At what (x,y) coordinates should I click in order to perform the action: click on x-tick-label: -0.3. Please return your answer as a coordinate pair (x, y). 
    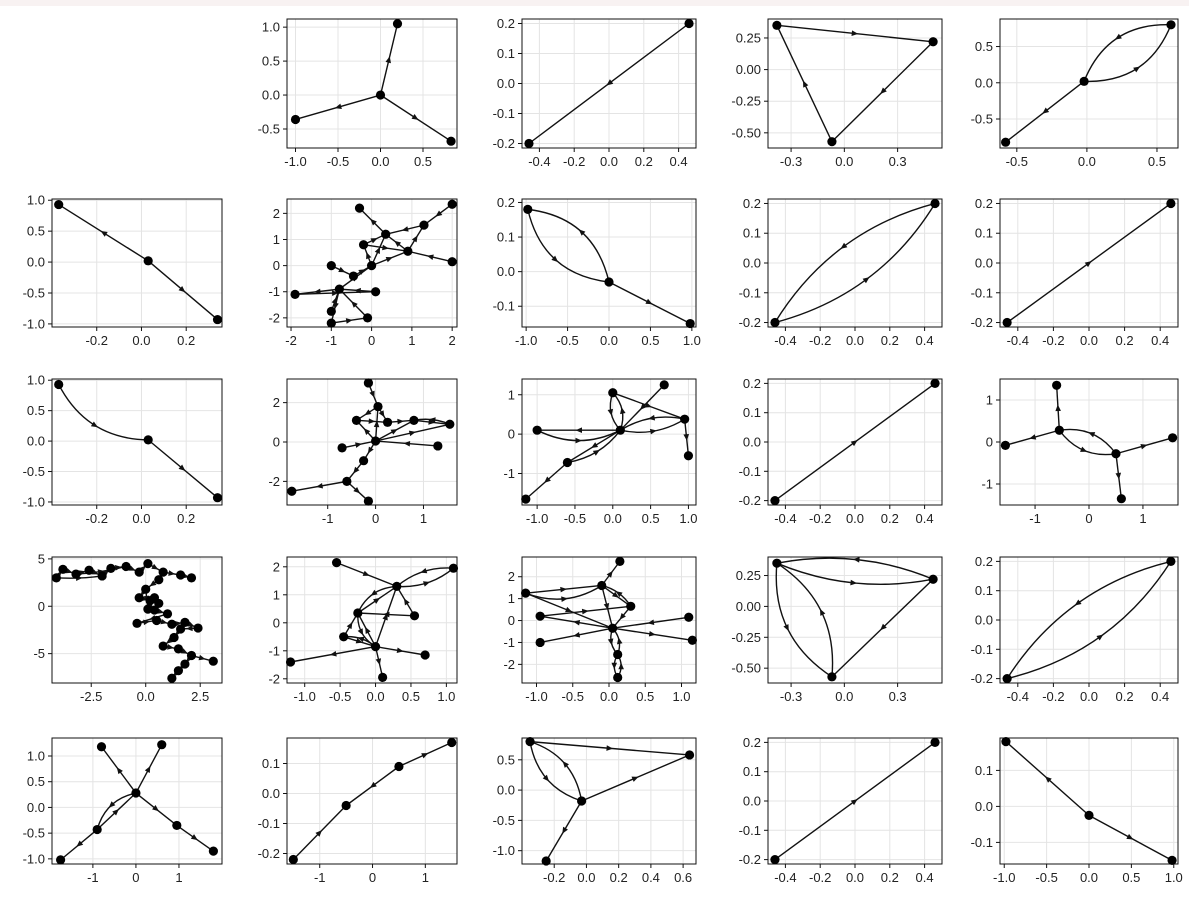
    Looking at the image, I should click on (791, 161).